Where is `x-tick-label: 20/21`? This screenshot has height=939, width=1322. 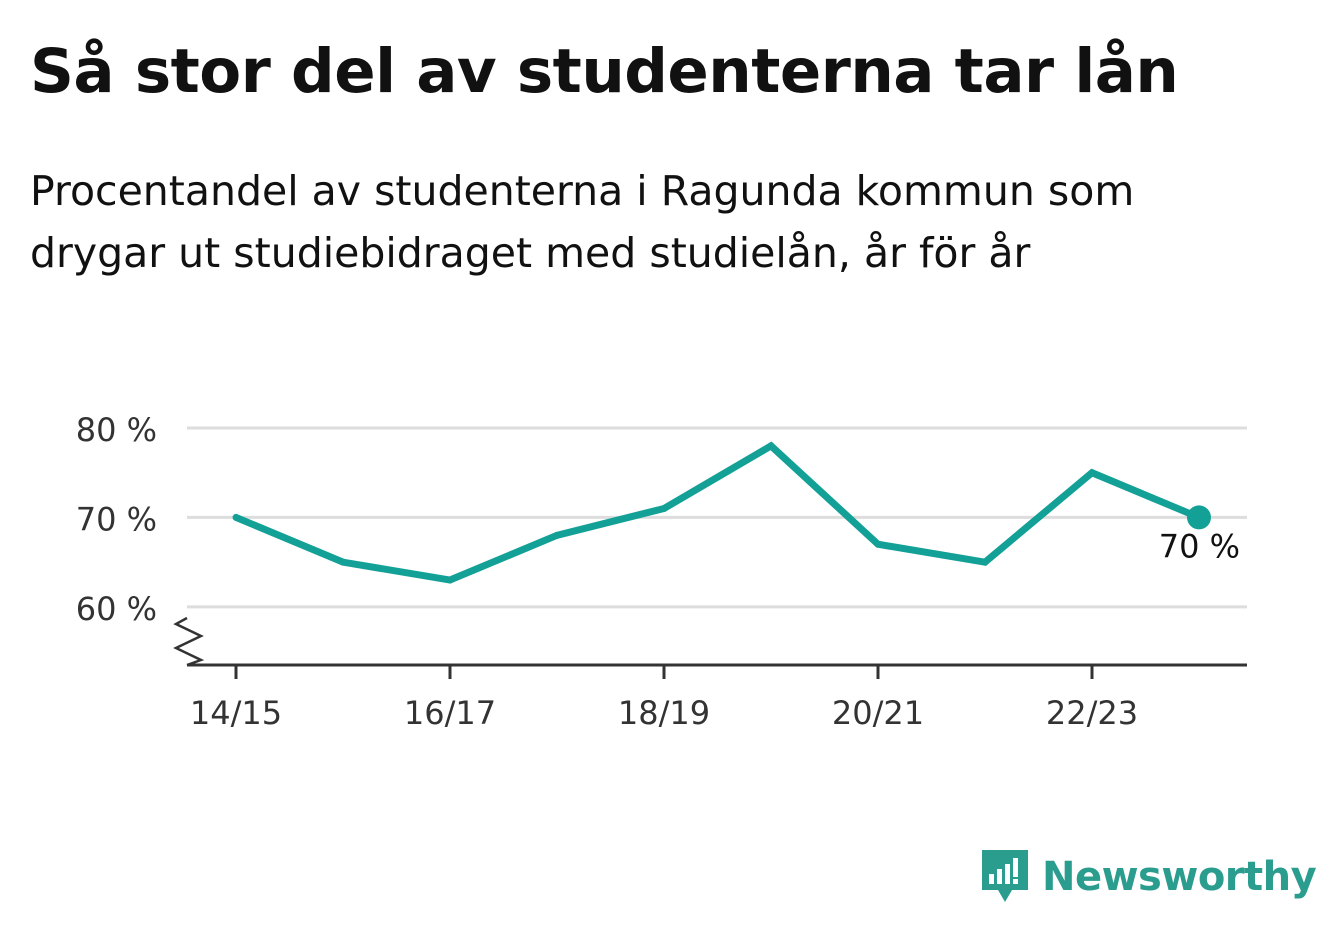 x-tick-label: 20/21 is located at coordinates (878, 713).